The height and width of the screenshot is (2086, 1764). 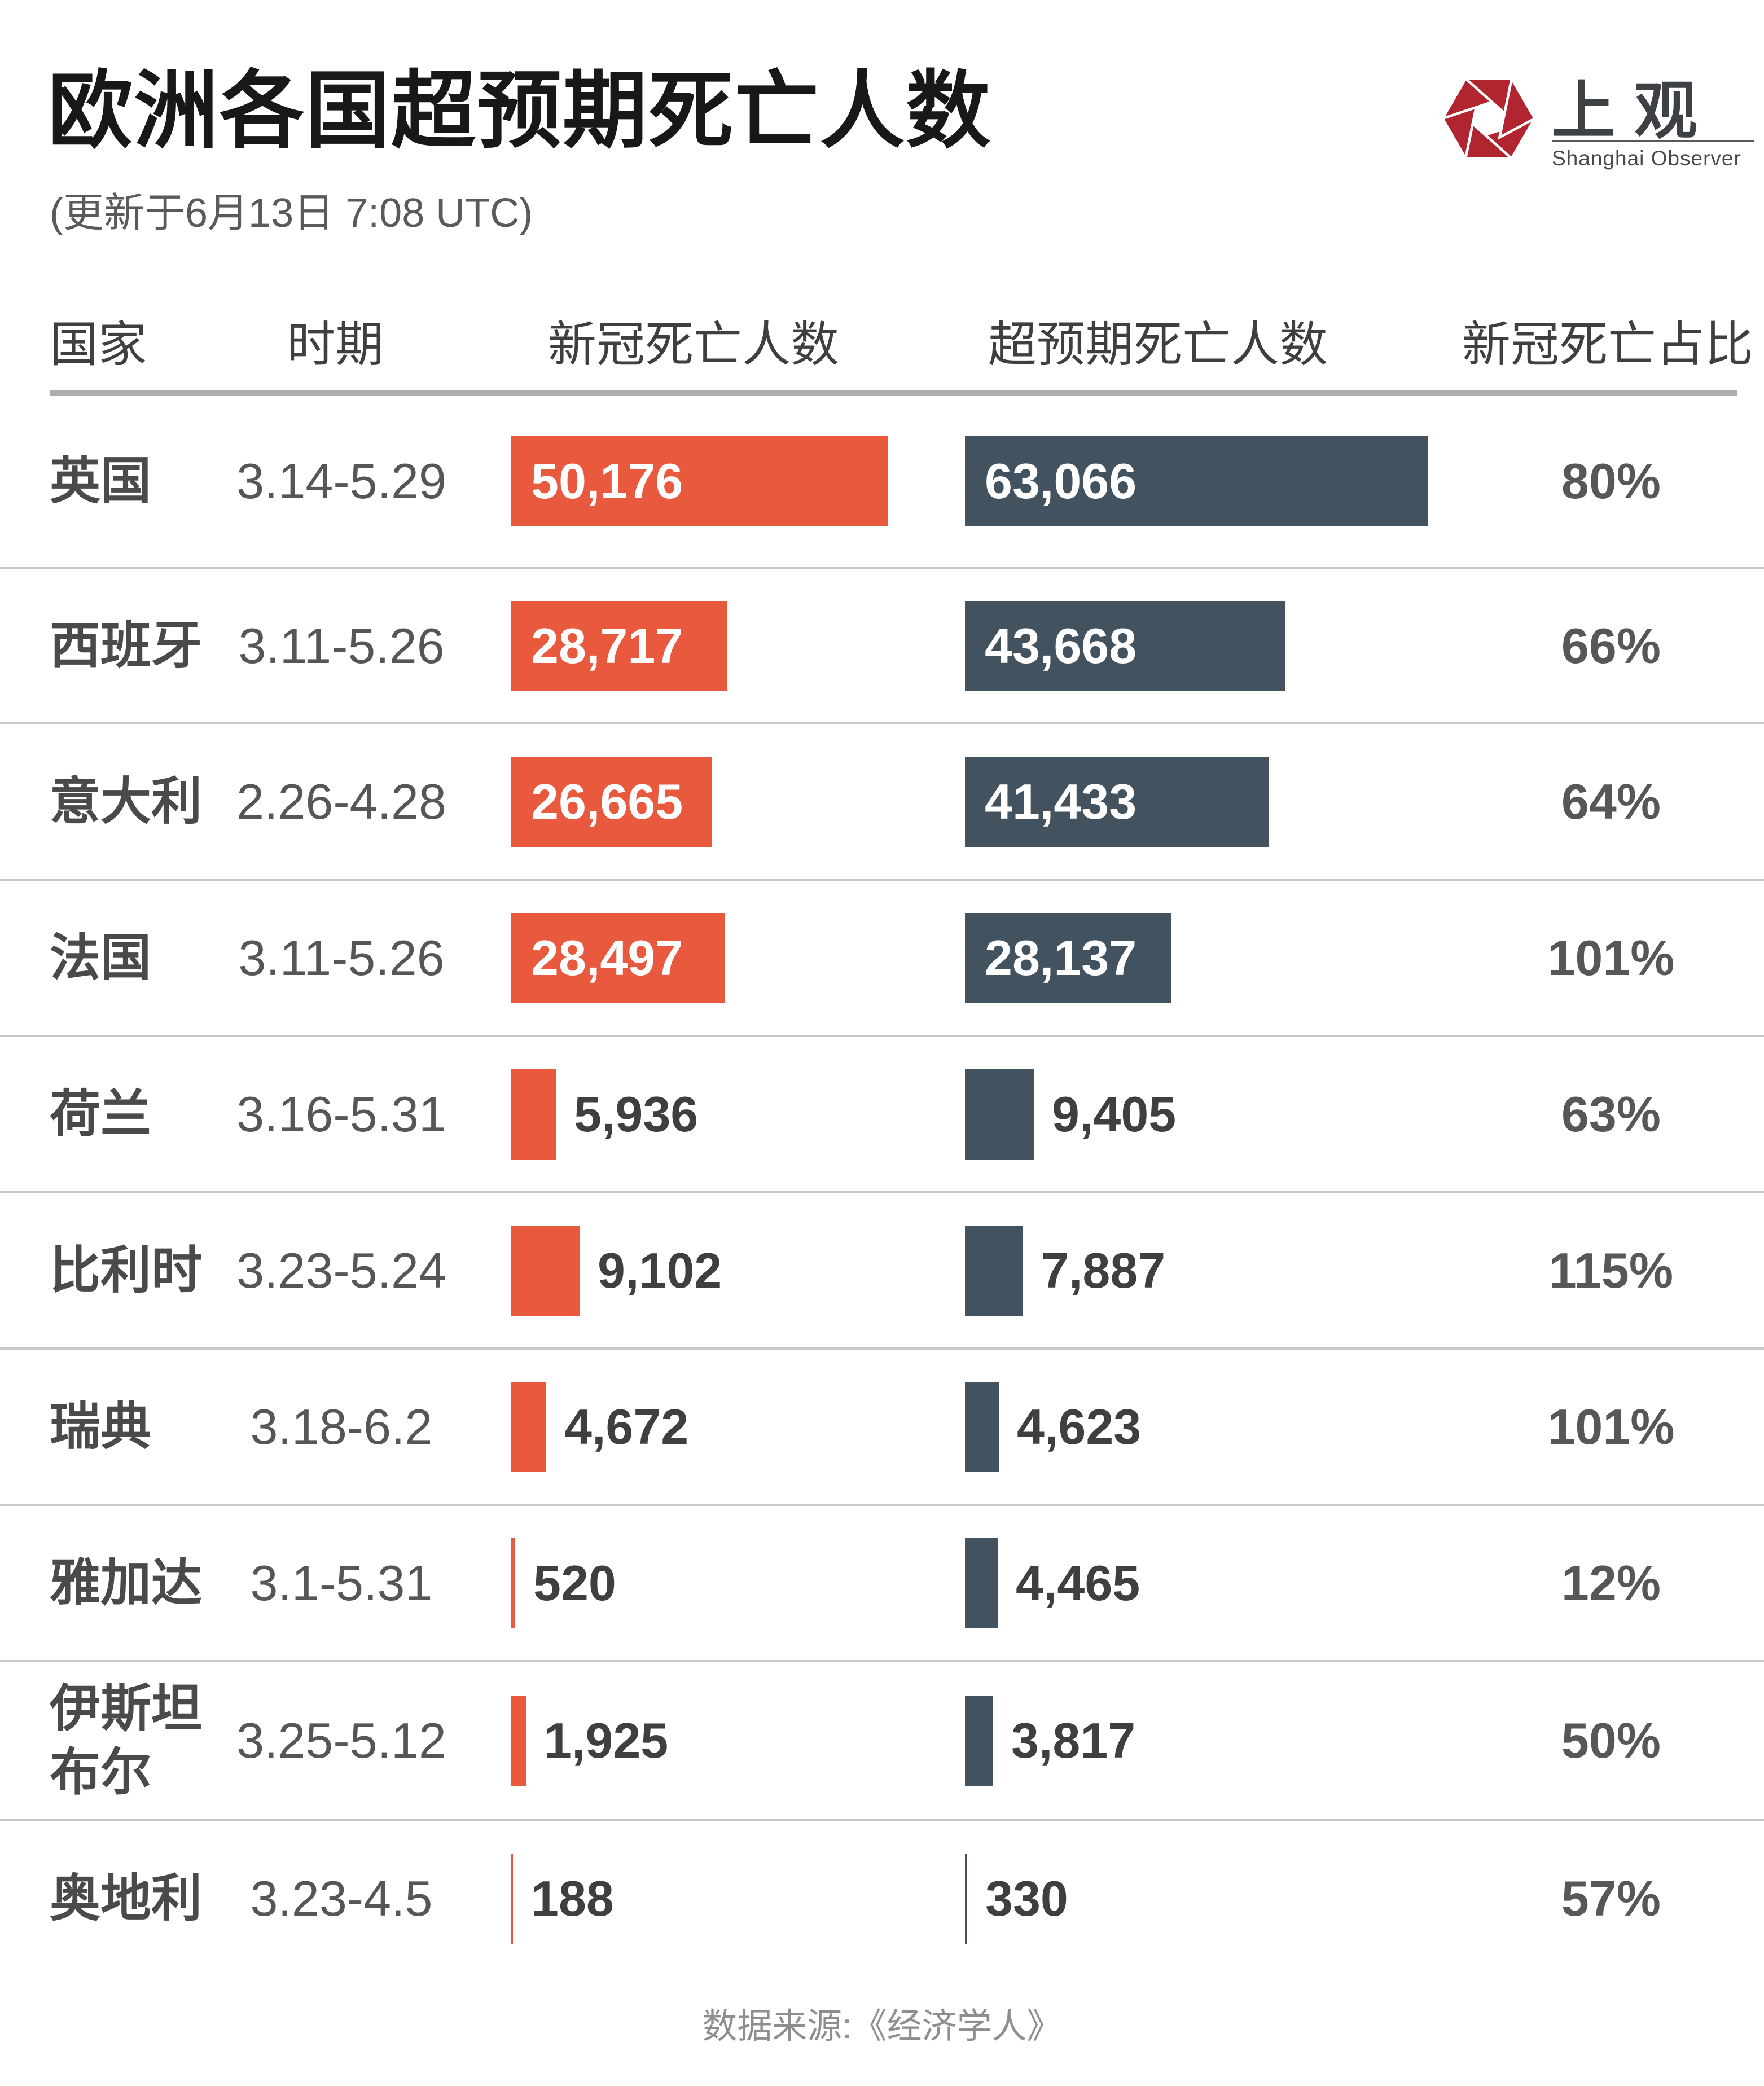 What do you see at coordinates (1611, 1740) in the screenshot?
I see `covid-ratio-value: 50%` at bounding box center [1611, 1740].